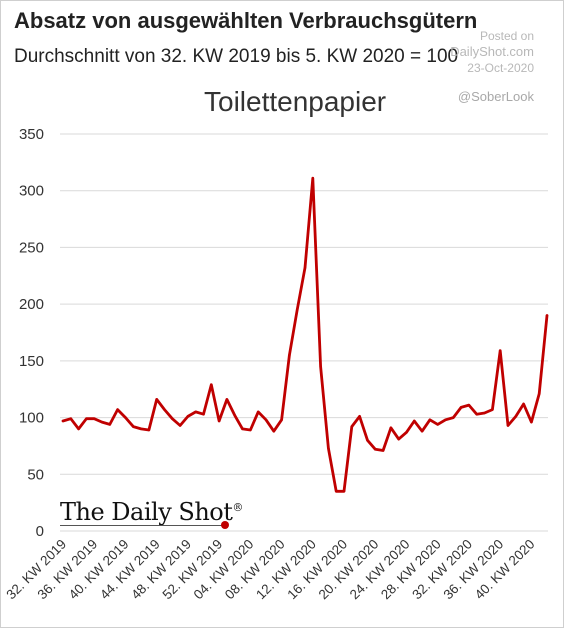  What do you see at coordinates (495, 96) in the screenshot?
I see `twitter-handle: @SoberLook` at bounding box center [495, 96].